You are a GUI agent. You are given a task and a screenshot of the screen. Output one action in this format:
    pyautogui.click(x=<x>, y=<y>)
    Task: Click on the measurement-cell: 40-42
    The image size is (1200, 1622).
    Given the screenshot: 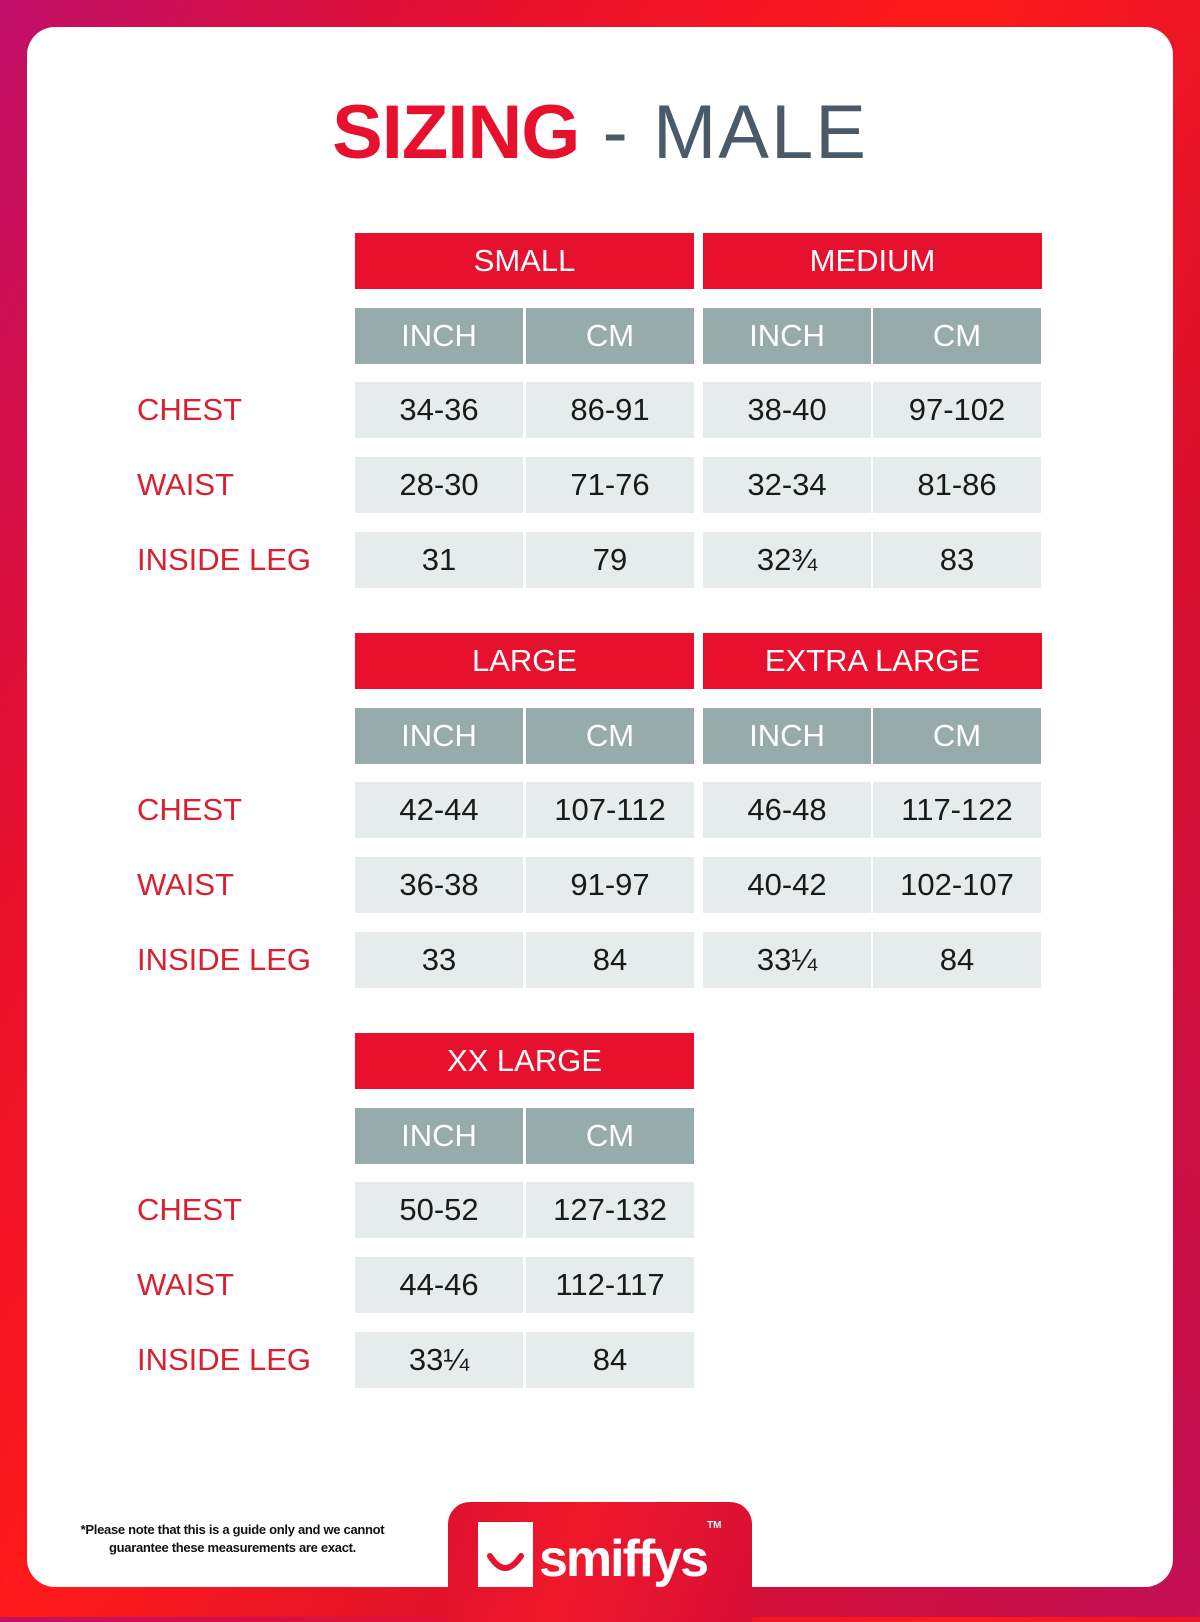 What is the action you would take?
    pyautogui.click(x=787, y=885)
    